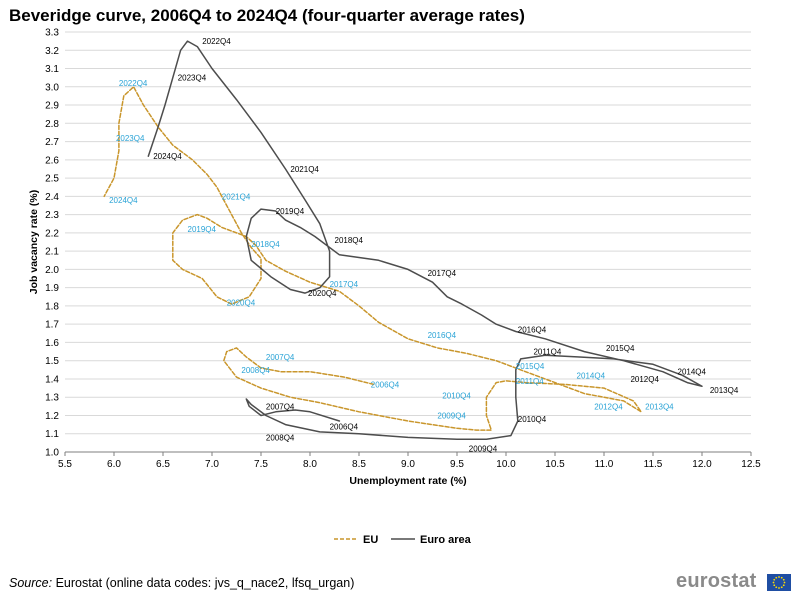 This screenshot has width=798, height=599. Describe the element at coordinates (202, 229) in the screenshot. I see `point-label-eu: 2019Q4` at that location.